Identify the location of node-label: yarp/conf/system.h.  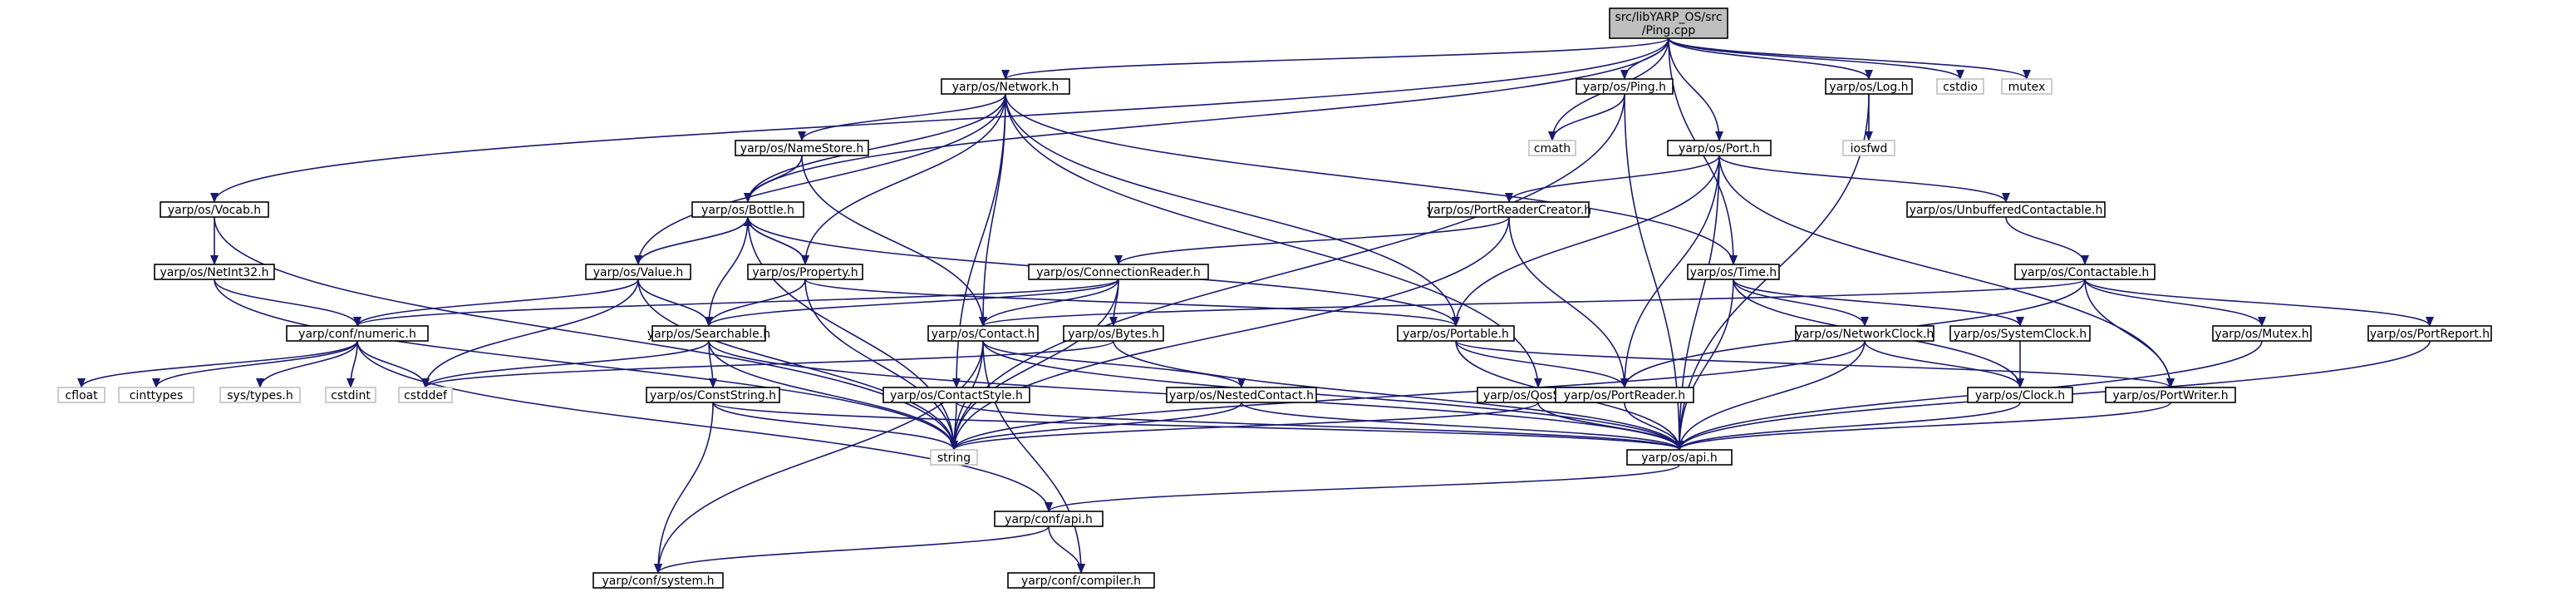
(658, 582).